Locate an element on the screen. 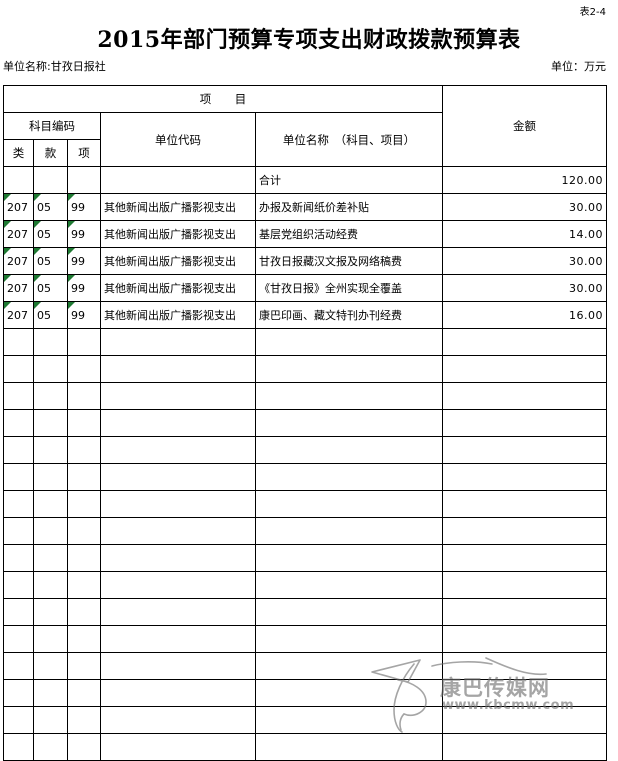  header-code-item: 项 is located at coordinates (84, 153).